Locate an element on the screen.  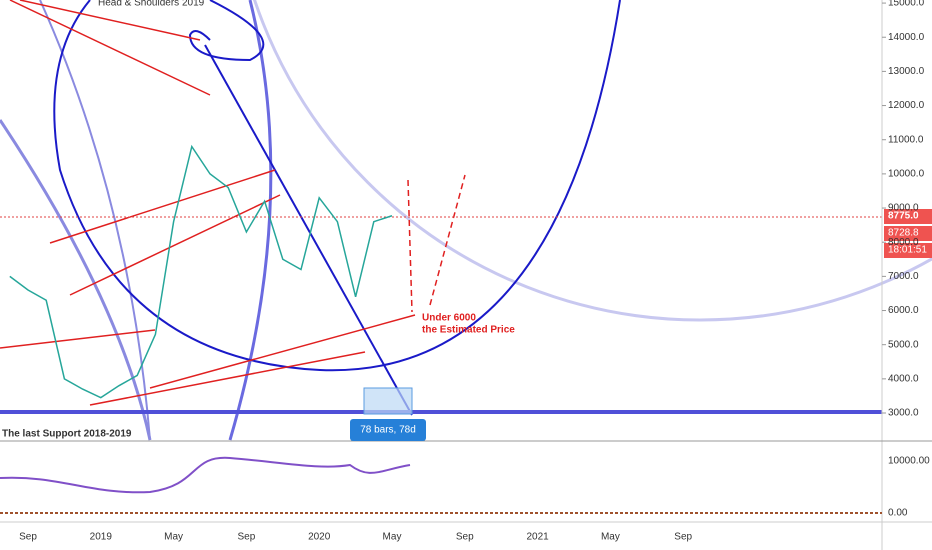
y-tick-label: 15000.0 is located at coordinates (906, 4).